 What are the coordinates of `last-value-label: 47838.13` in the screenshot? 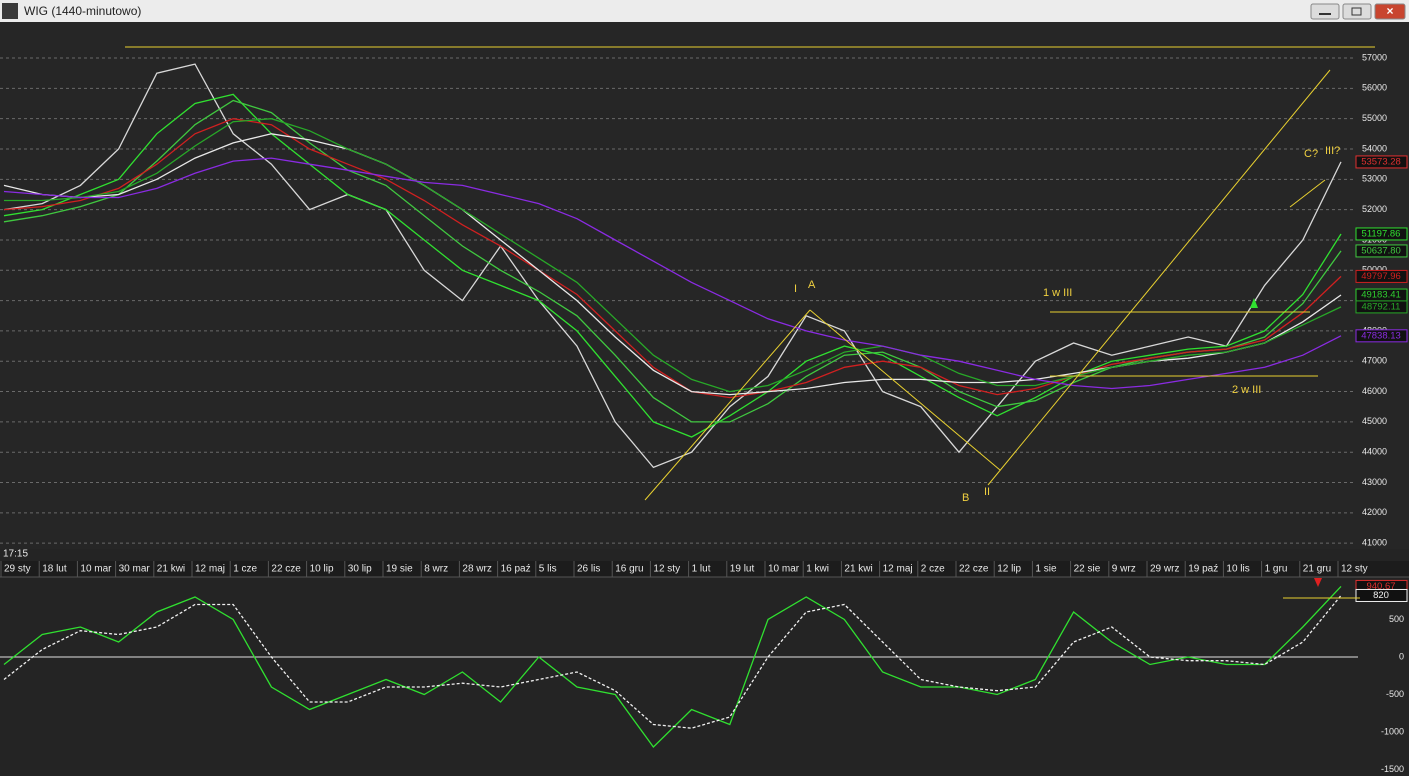 It's located at (1381, 335).